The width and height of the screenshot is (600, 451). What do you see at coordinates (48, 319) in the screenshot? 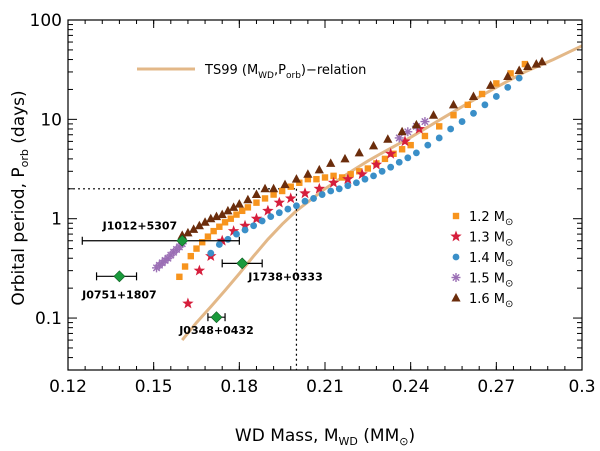
I see `y-tick-label: 0.1` at bounding box center [48, 319].